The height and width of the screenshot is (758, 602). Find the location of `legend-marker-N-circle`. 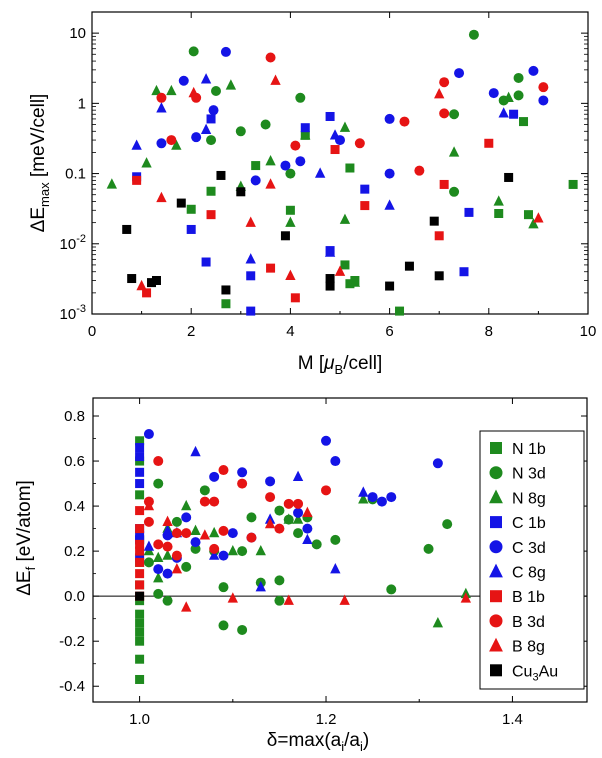

legend-marker-N-circle is located at coordinates (496, 473).